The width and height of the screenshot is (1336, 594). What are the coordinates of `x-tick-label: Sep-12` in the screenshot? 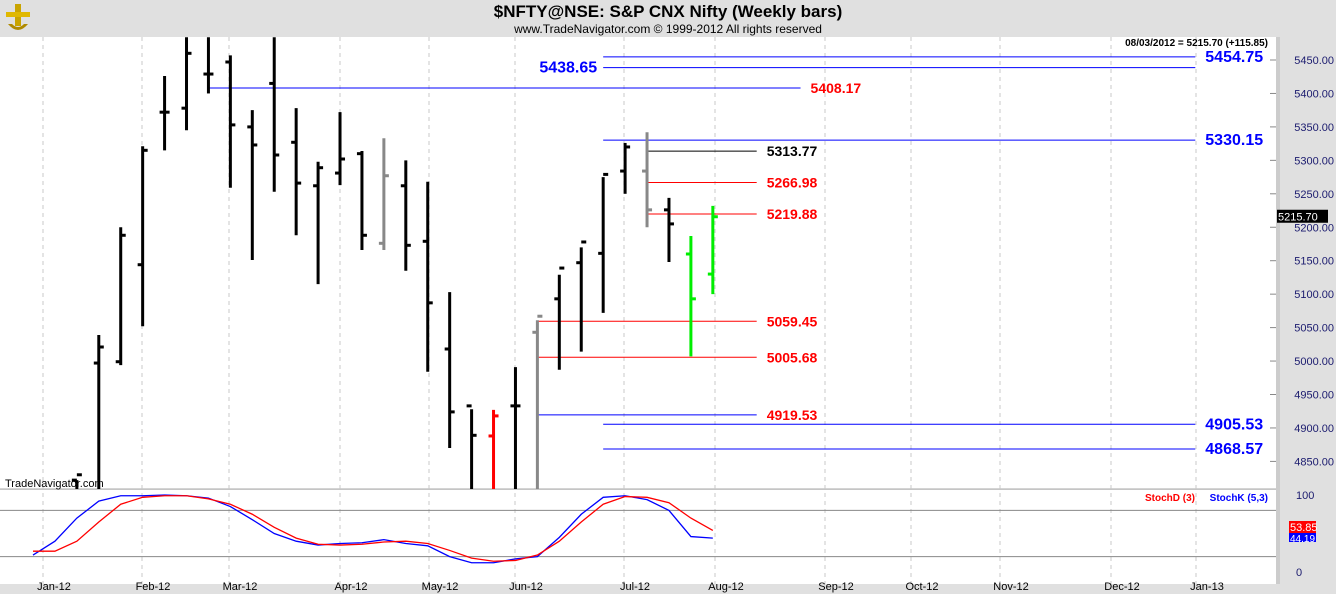 It's located at (835, 587).